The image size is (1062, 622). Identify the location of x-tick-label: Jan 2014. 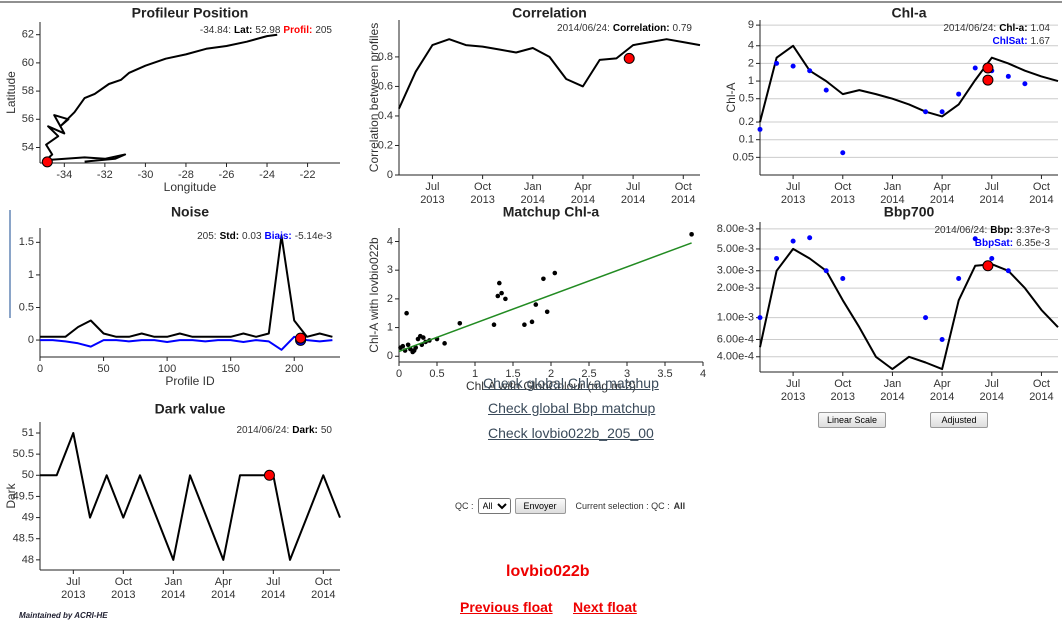
(892, 193).